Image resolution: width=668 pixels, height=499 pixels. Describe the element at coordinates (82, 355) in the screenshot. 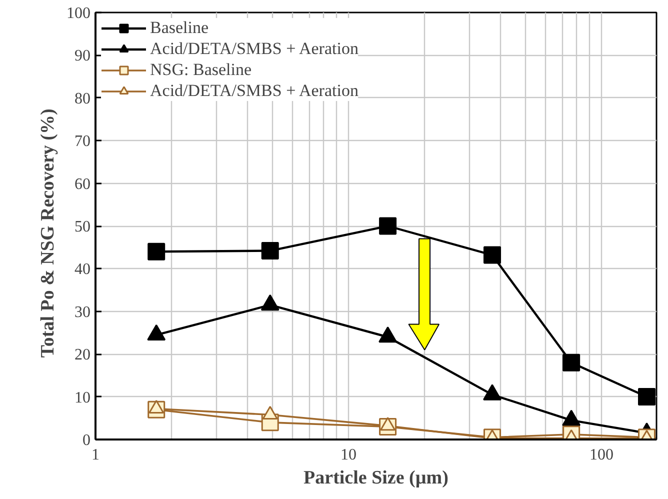

I see `y-tick-label: 20` at that location.